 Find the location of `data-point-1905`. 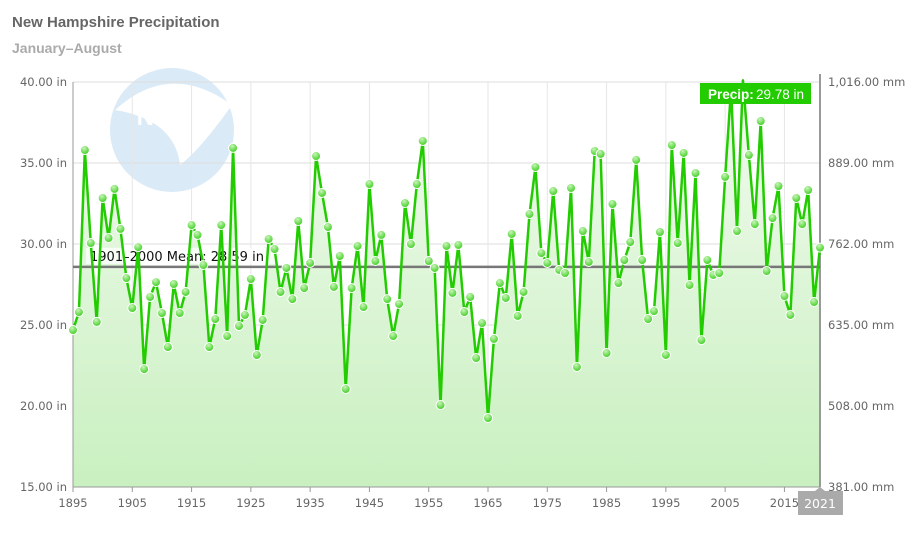

data-point-1905 is located at coordinates (132, 307).